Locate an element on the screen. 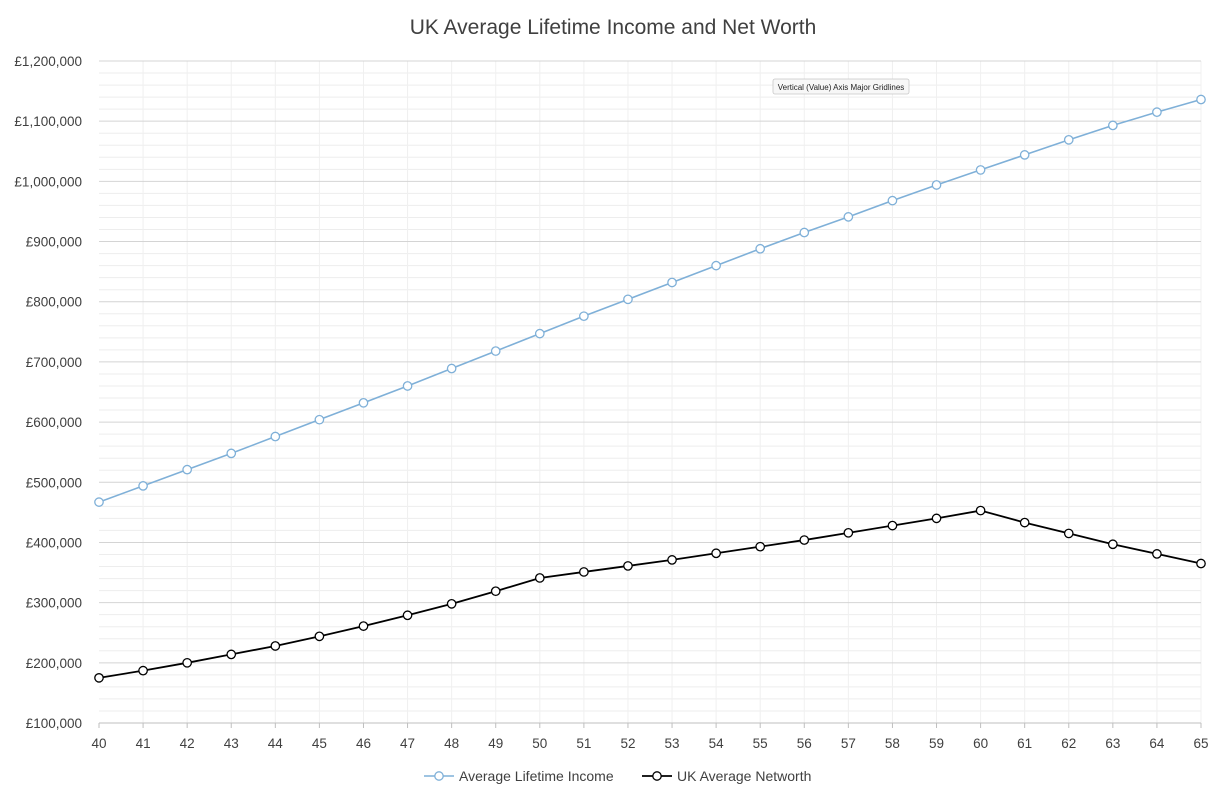  x-tick-label: 56 is located at coordinates (804, 743).